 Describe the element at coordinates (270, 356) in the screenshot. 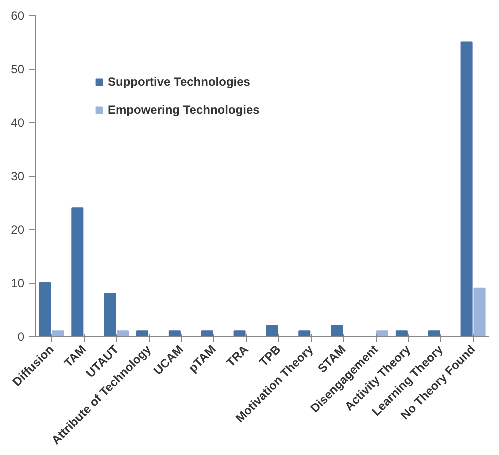

I see `x-tick-label: TPB` at that location.